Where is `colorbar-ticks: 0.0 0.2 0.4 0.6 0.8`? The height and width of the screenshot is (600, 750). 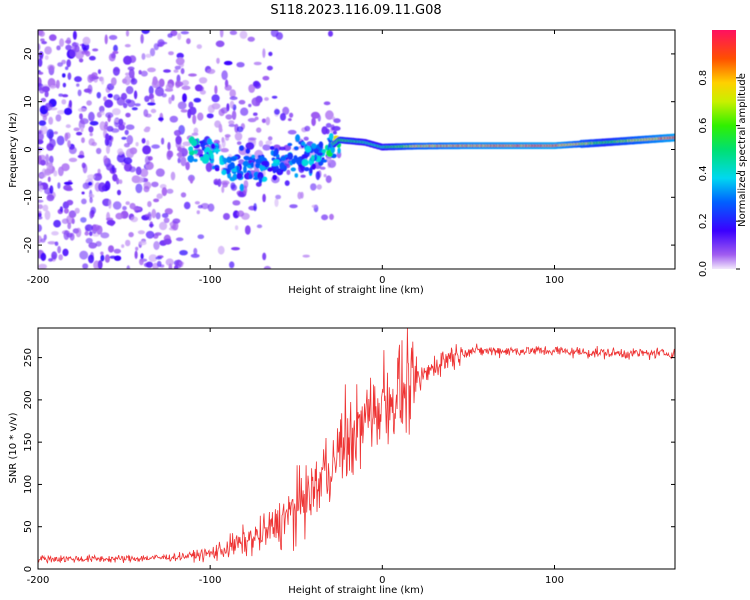 colorbar-ticks: 0.0 0.2 0.4 0.6 0.8 is located at coordinates (719, 173).